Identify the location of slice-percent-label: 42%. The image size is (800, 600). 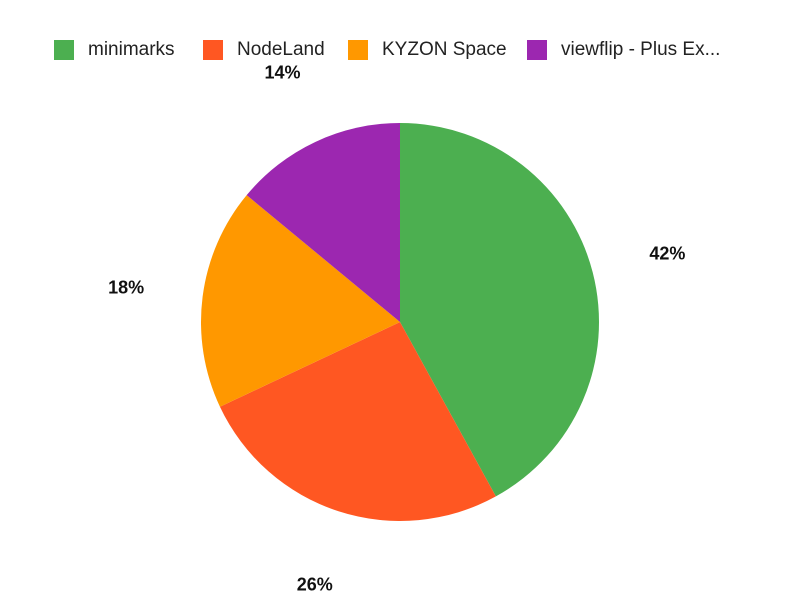
(667, 253).